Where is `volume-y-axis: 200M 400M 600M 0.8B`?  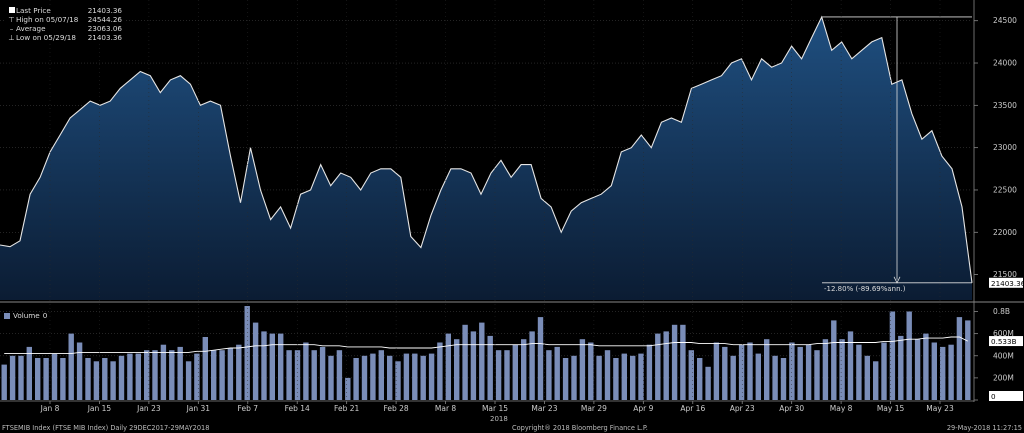
volume-y-axis: 200M 400M 600M 0.8B is located at coordinates (993, 352).